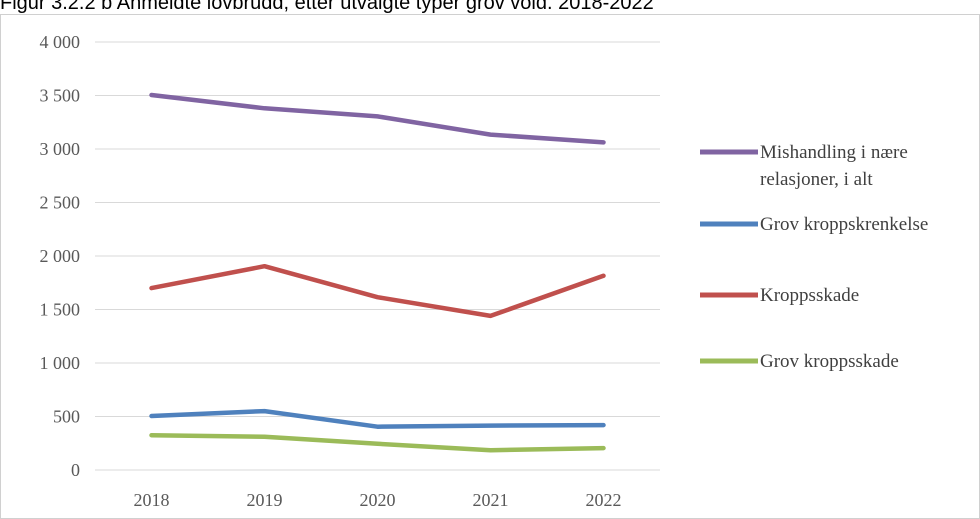 The height and width of the screenshot is (519, 980). I want to click on y-tick-label: 500, so click(66, 417).